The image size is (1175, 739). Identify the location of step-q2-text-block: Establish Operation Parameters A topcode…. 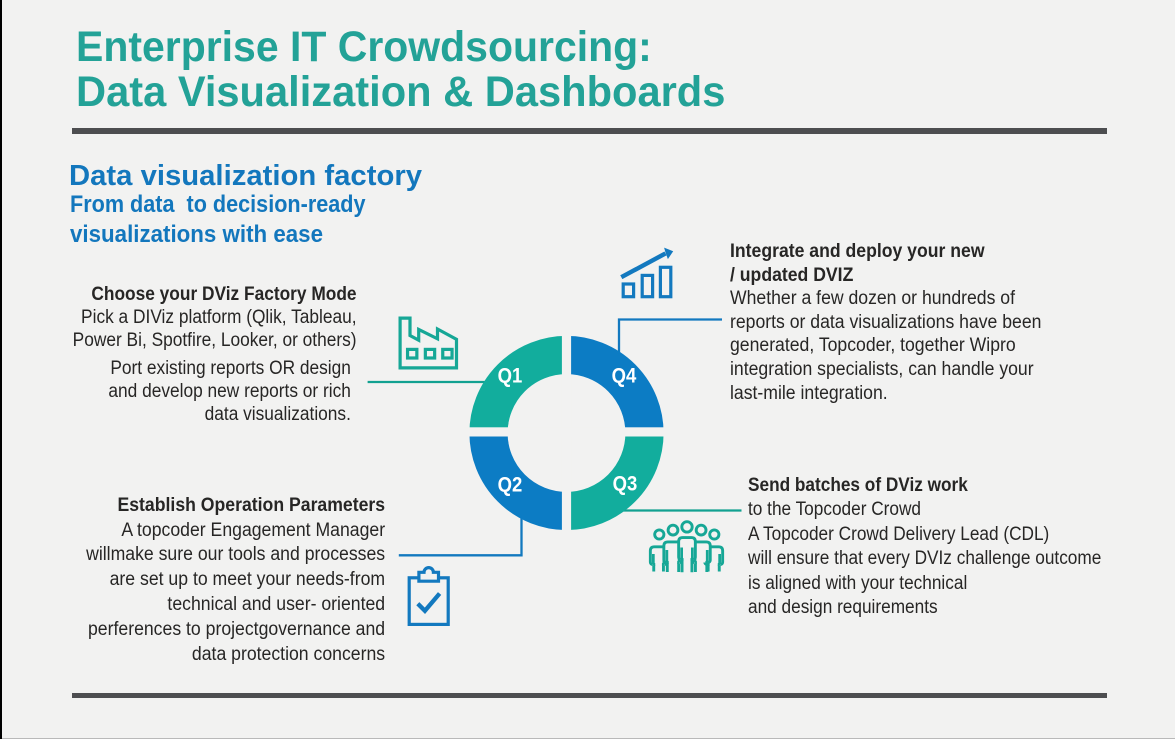
(235, 581).